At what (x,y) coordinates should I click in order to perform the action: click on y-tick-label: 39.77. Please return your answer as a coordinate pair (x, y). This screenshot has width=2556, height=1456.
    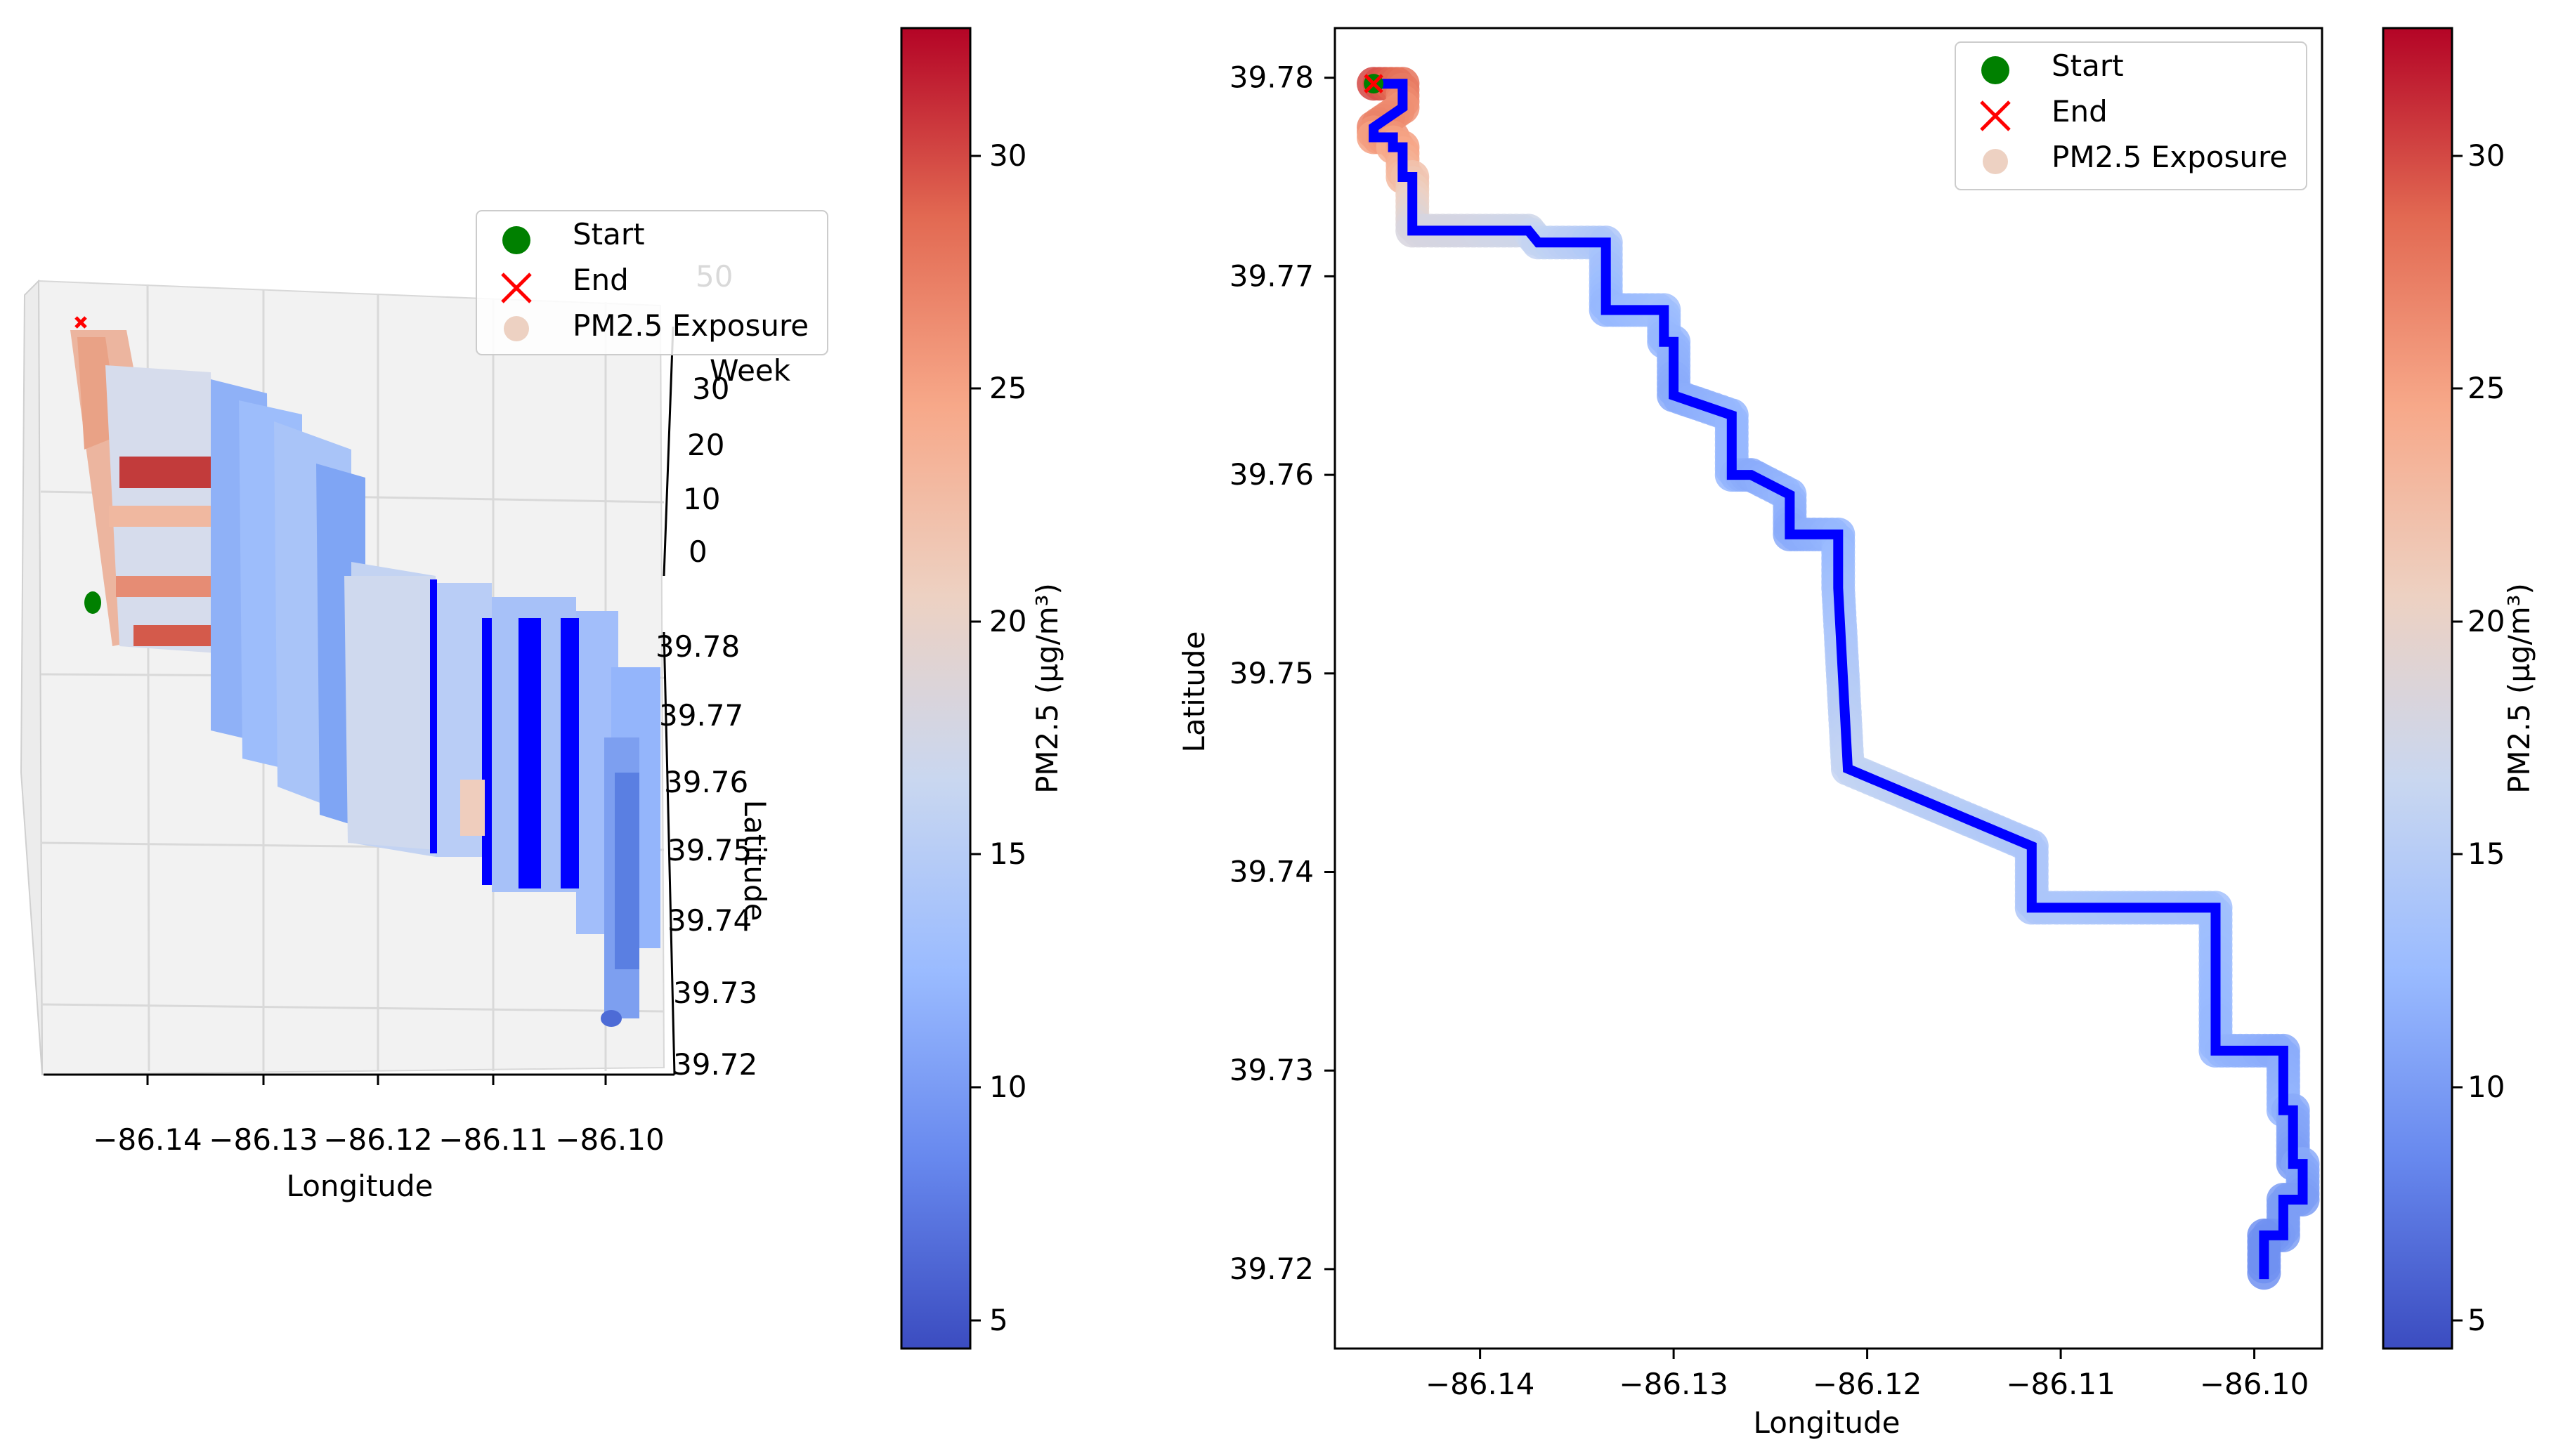
    Looking at the image, I should click on (1272, 275).